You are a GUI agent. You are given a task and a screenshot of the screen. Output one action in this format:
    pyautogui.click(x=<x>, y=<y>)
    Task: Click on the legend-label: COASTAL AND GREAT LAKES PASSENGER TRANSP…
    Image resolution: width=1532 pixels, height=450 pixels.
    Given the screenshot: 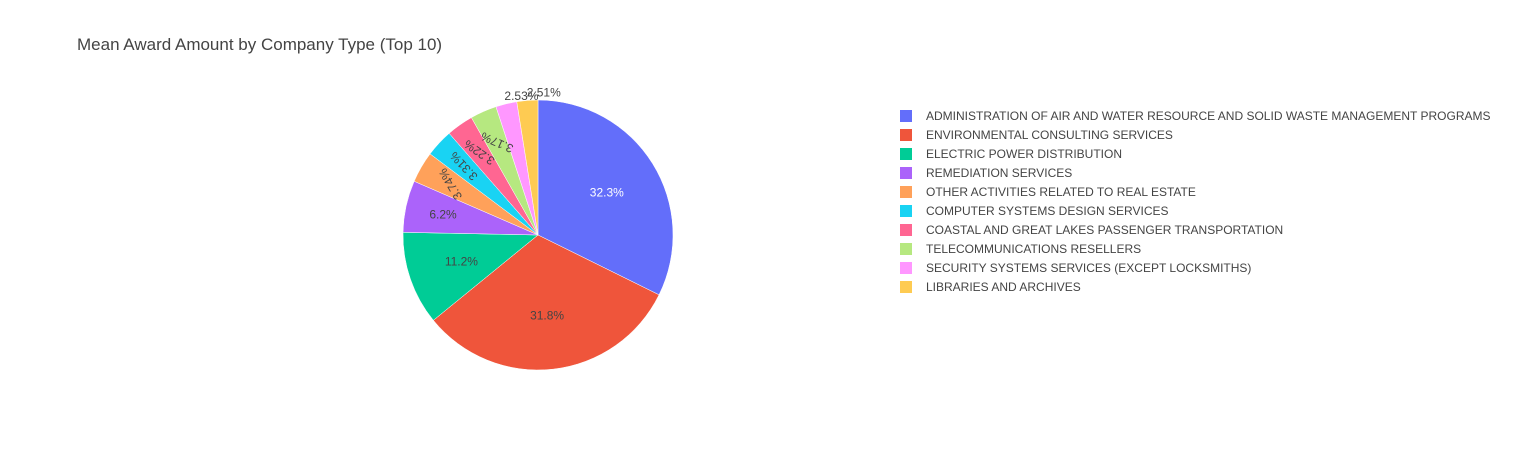 What is the action you would take?
    pyautogui.click(x=1105, y=229)
    